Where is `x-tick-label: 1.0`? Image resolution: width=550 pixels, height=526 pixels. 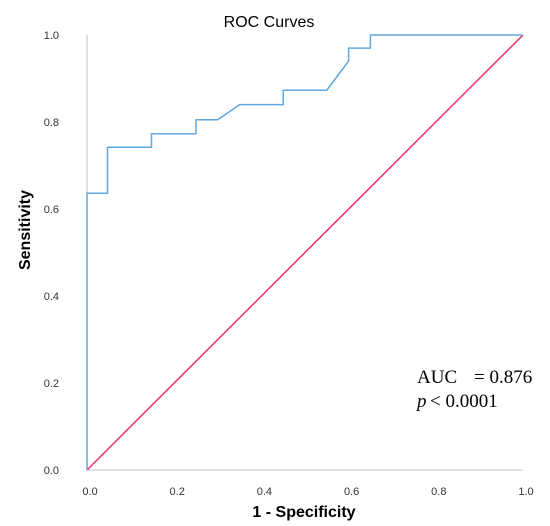 x-tick-label: 1.0 is located at coordinates (525, 492).